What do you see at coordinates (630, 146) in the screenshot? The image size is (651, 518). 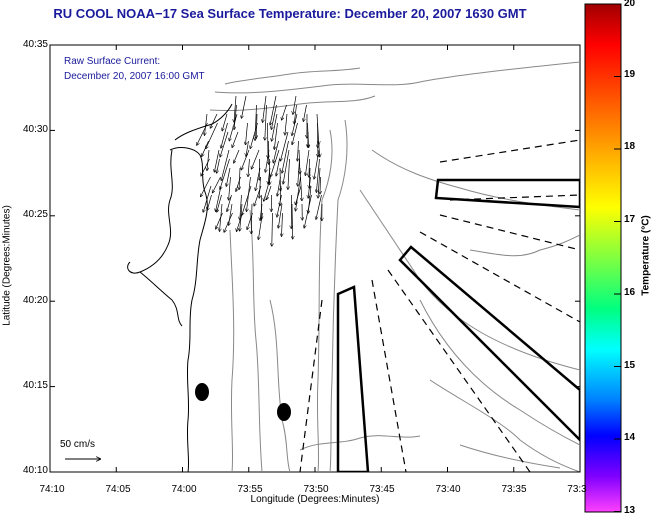 I see `colorbar-tick-label: 18` at bounding box center [630, 146].